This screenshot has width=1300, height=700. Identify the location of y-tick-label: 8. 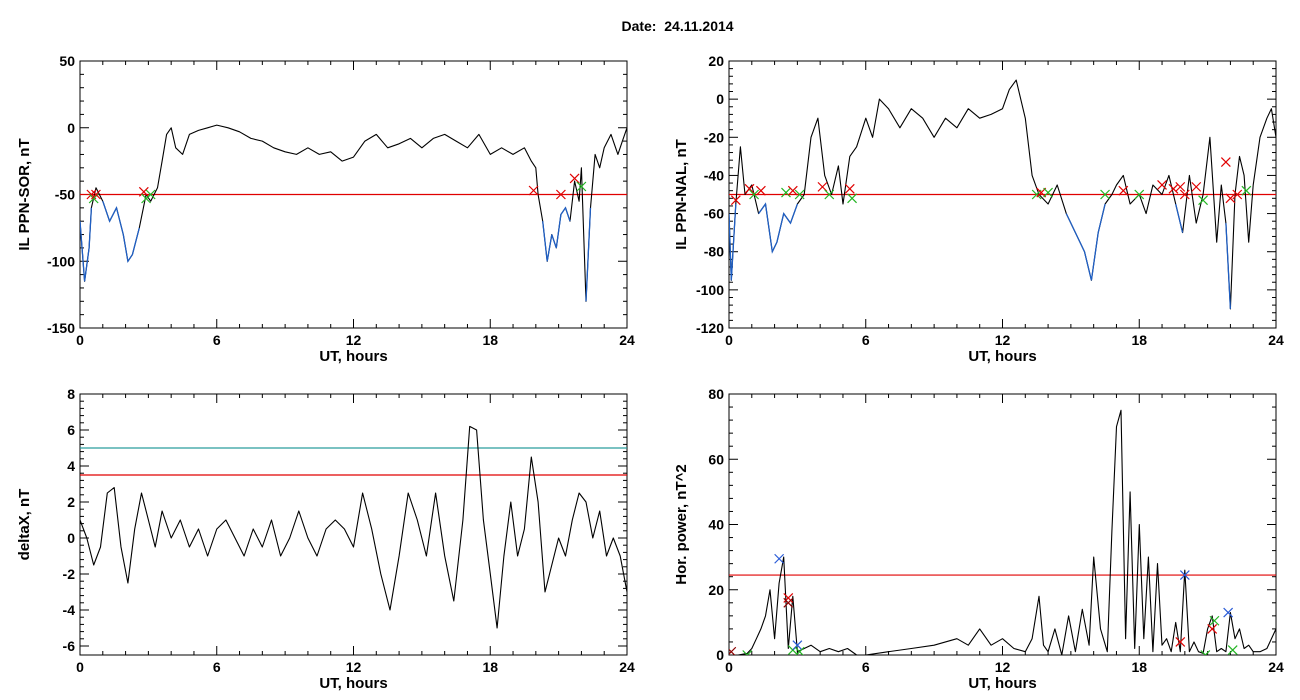
(71, 394).